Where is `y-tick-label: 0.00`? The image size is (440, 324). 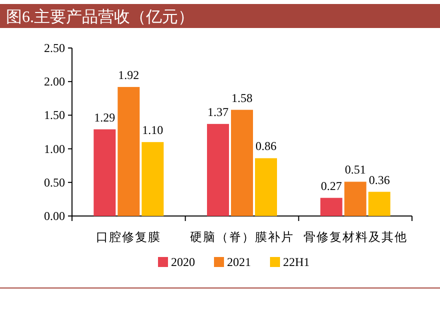 y-tick-label: 0.00 is located at coordinates (54, 216).